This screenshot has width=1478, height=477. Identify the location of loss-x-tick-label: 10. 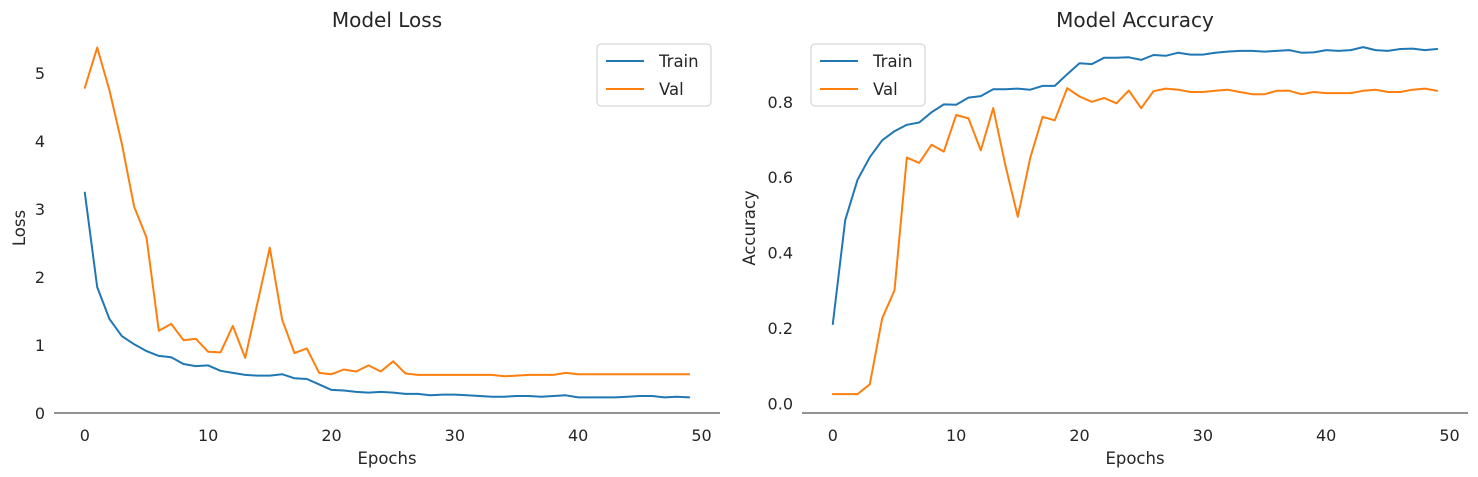
(208, 435).